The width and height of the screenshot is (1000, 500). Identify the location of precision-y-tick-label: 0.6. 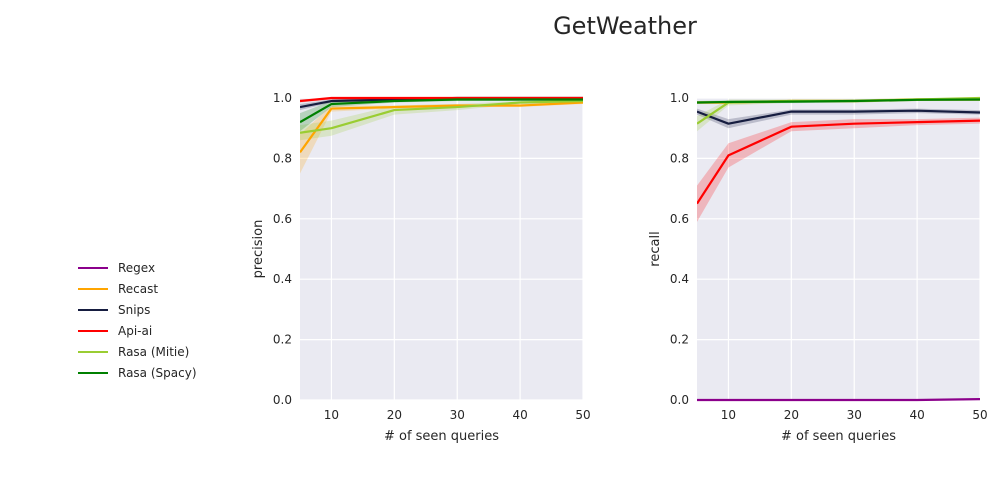
(282, 219).